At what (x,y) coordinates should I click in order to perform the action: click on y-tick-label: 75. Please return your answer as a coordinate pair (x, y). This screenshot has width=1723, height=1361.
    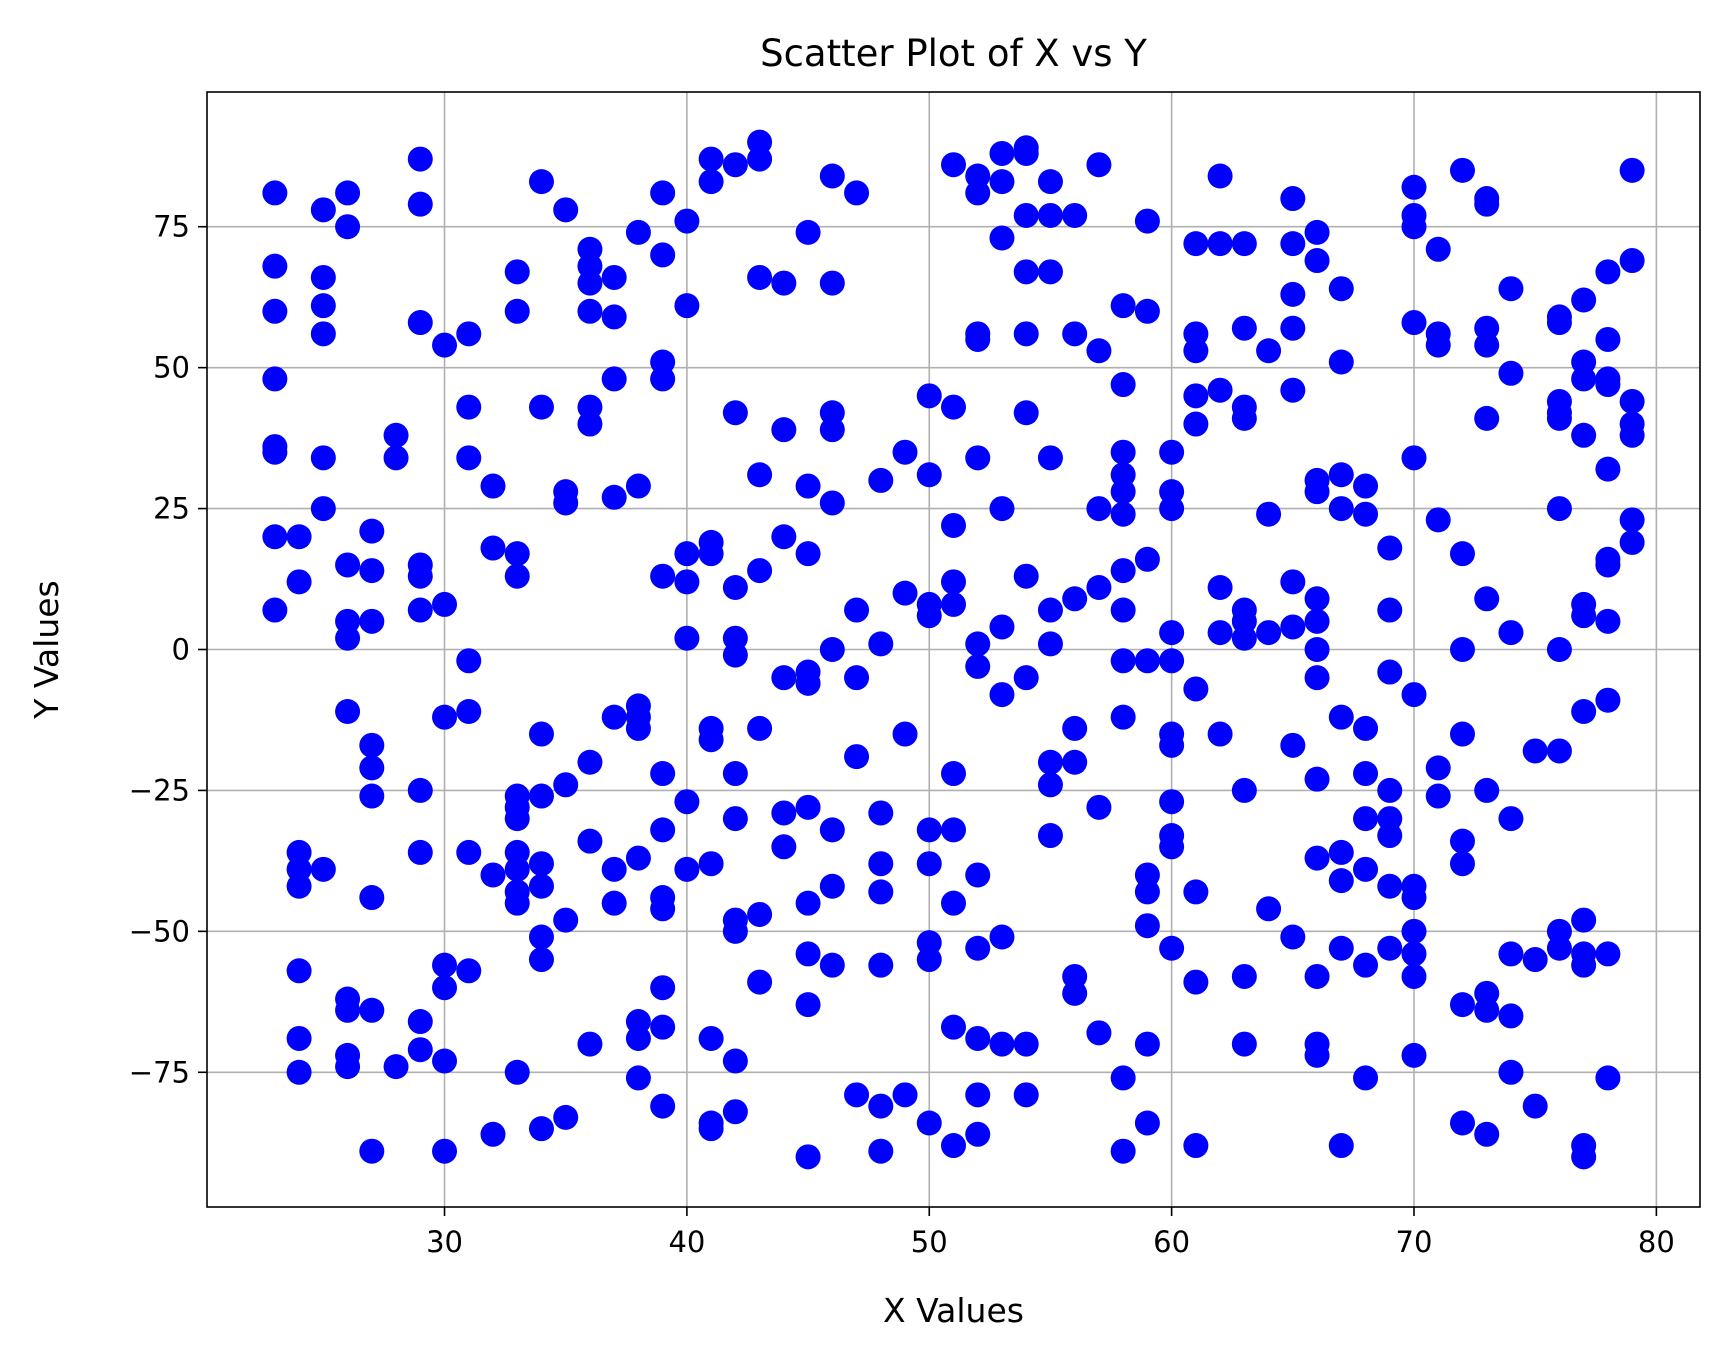
    Looking at the image, I should click on (171, 227).